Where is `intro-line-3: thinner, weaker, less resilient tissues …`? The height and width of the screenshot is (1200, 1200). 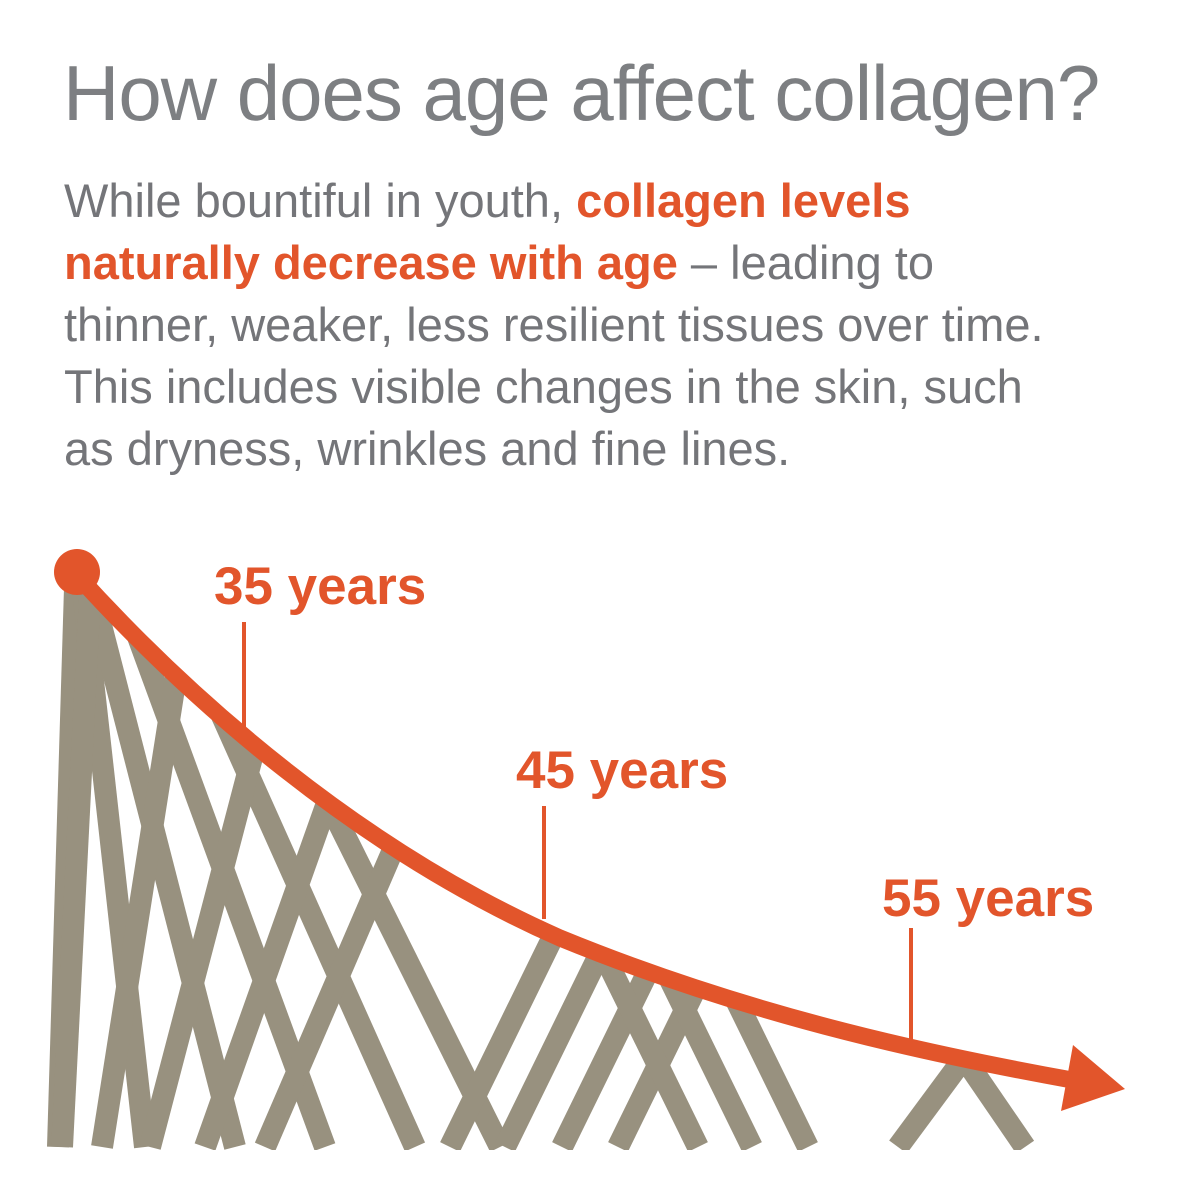 intro-line-3: thinner, weaker, less resilient tissues … is located at coordinates (554, 324).